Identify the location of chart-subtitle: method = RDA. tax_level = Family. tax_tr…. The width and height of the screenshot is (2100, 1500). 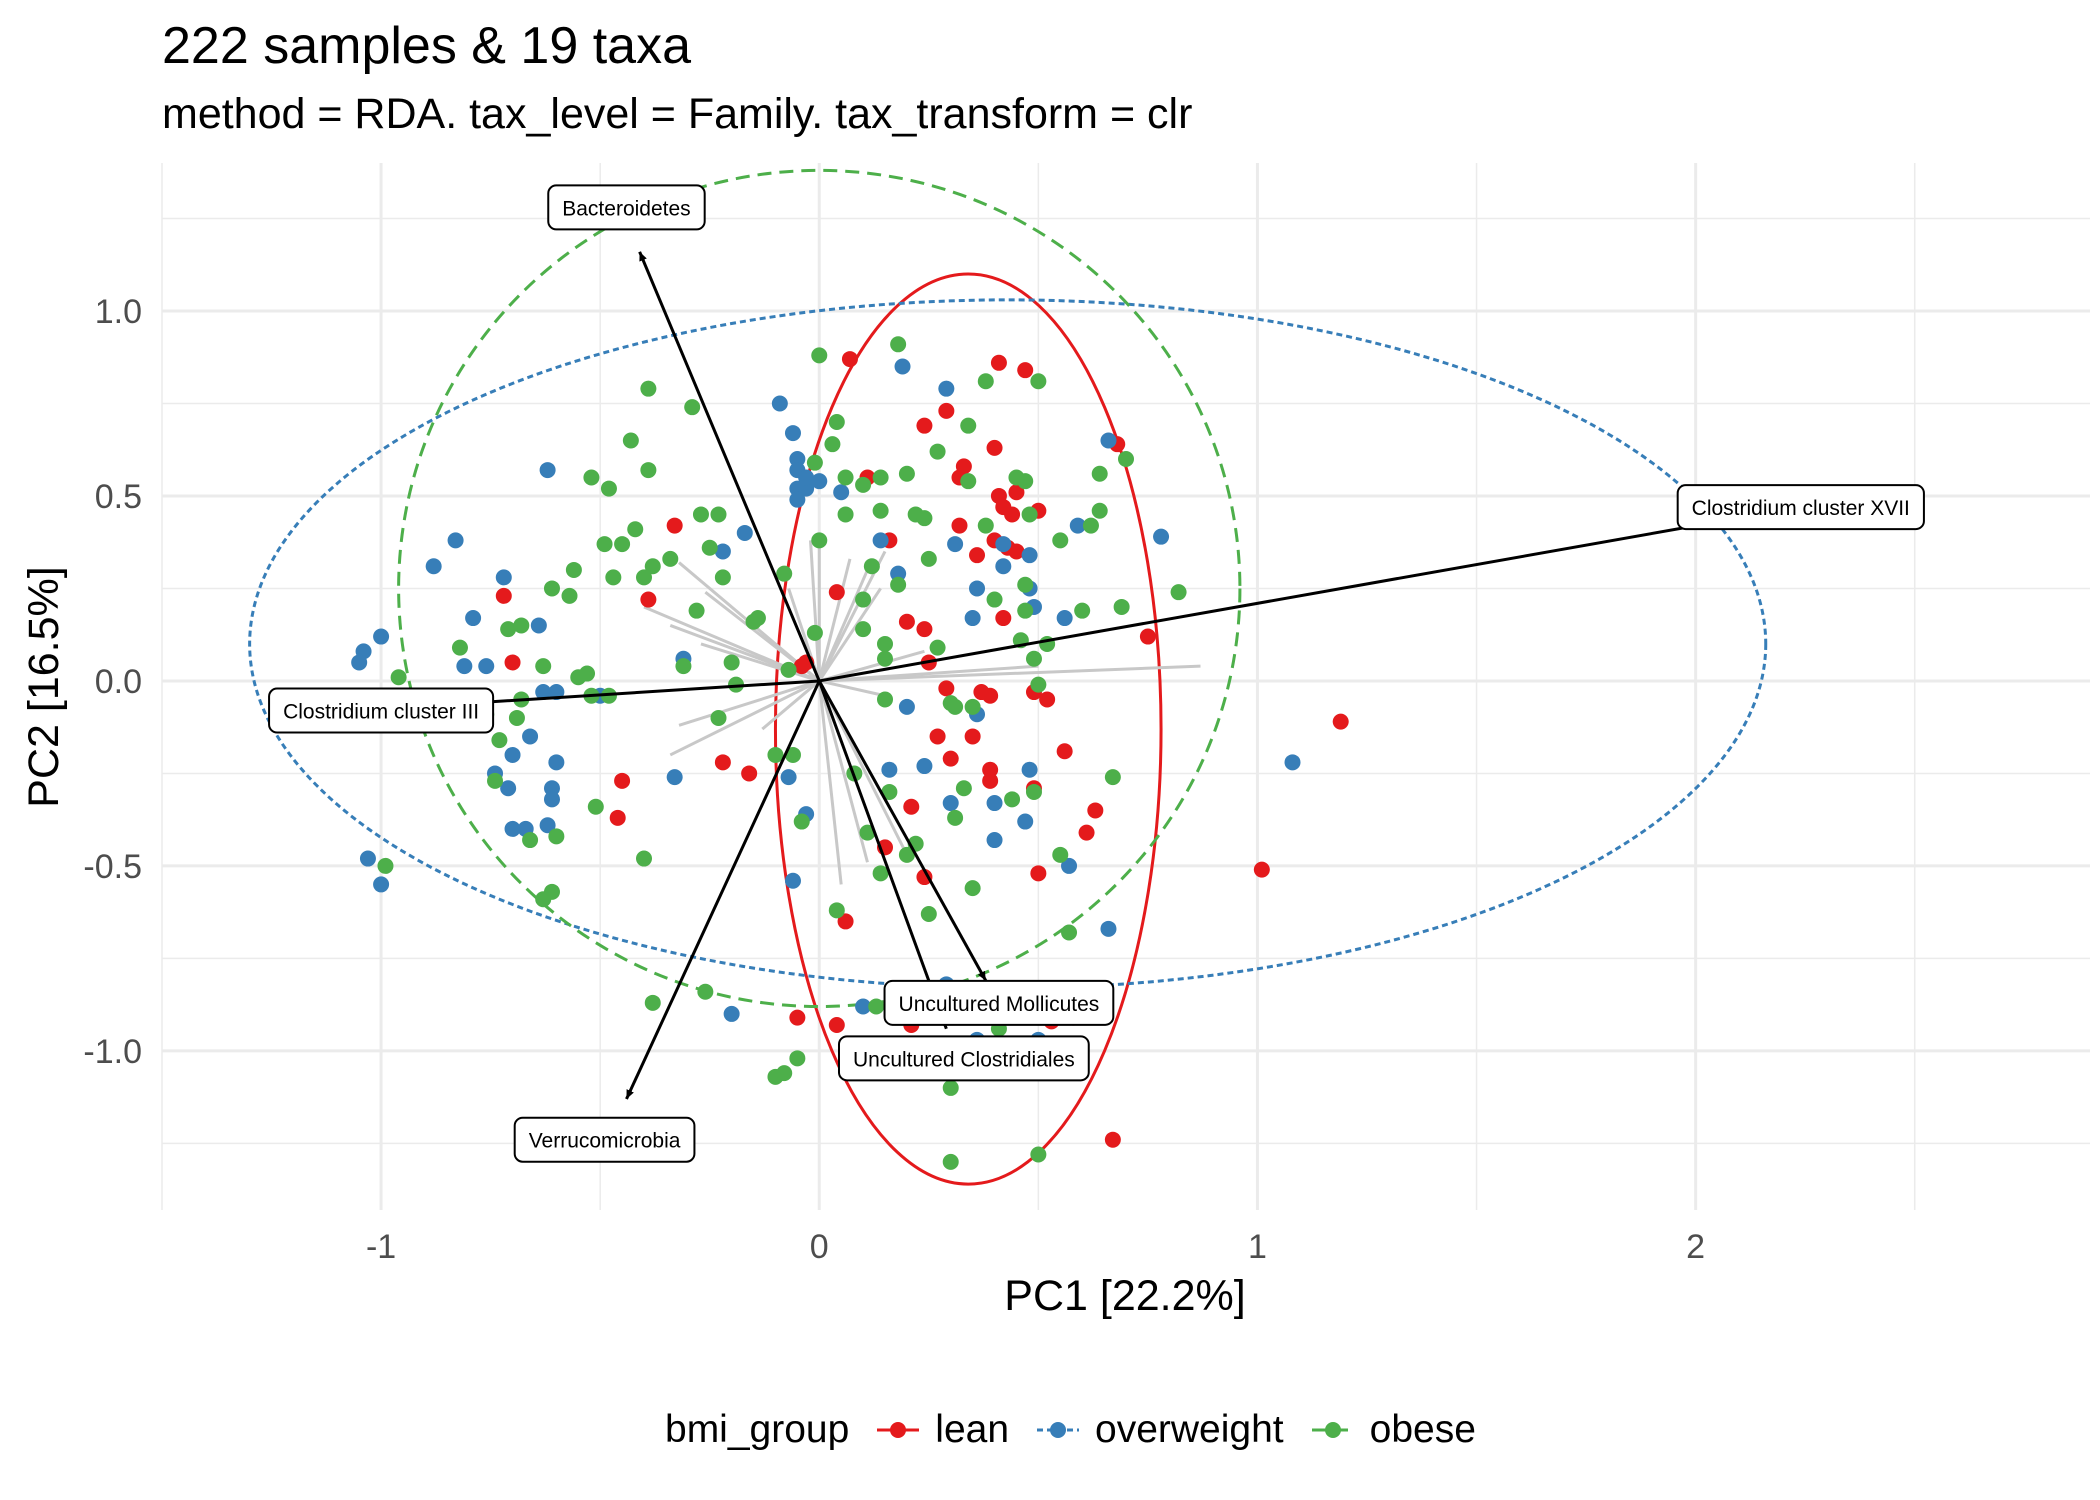
(677, 114).